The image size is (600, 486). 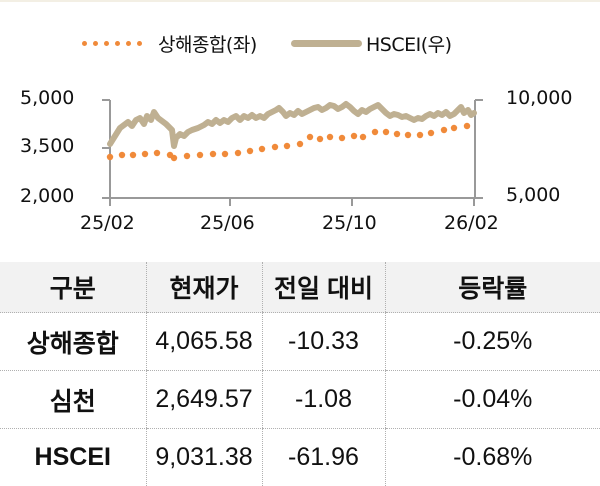 What do you see at coordinates (492, 457) in the screenshot?
I see `row-pct: -0.68%` at bounding box center [492, 457].